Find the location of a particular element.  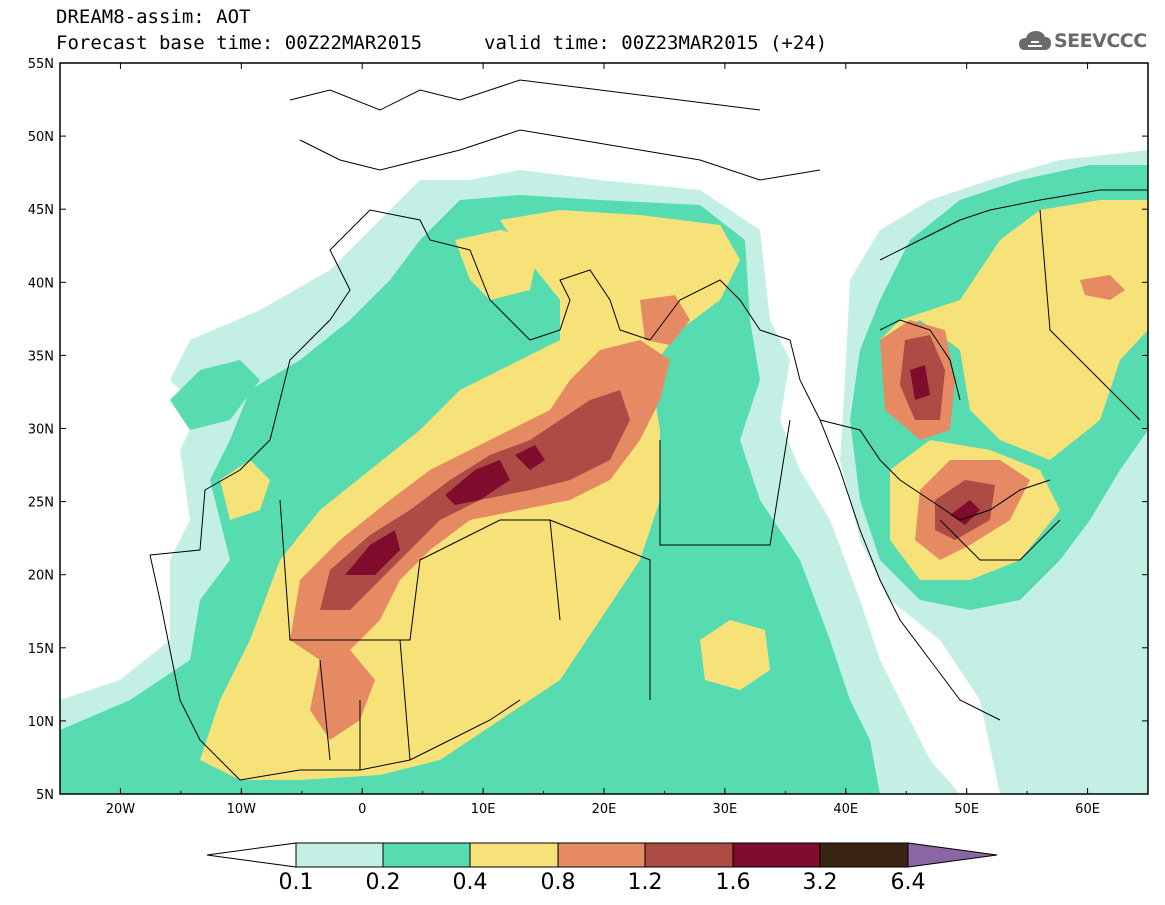

seevccc-logo: SEEVCCC is located at coordinates (1088, 41).